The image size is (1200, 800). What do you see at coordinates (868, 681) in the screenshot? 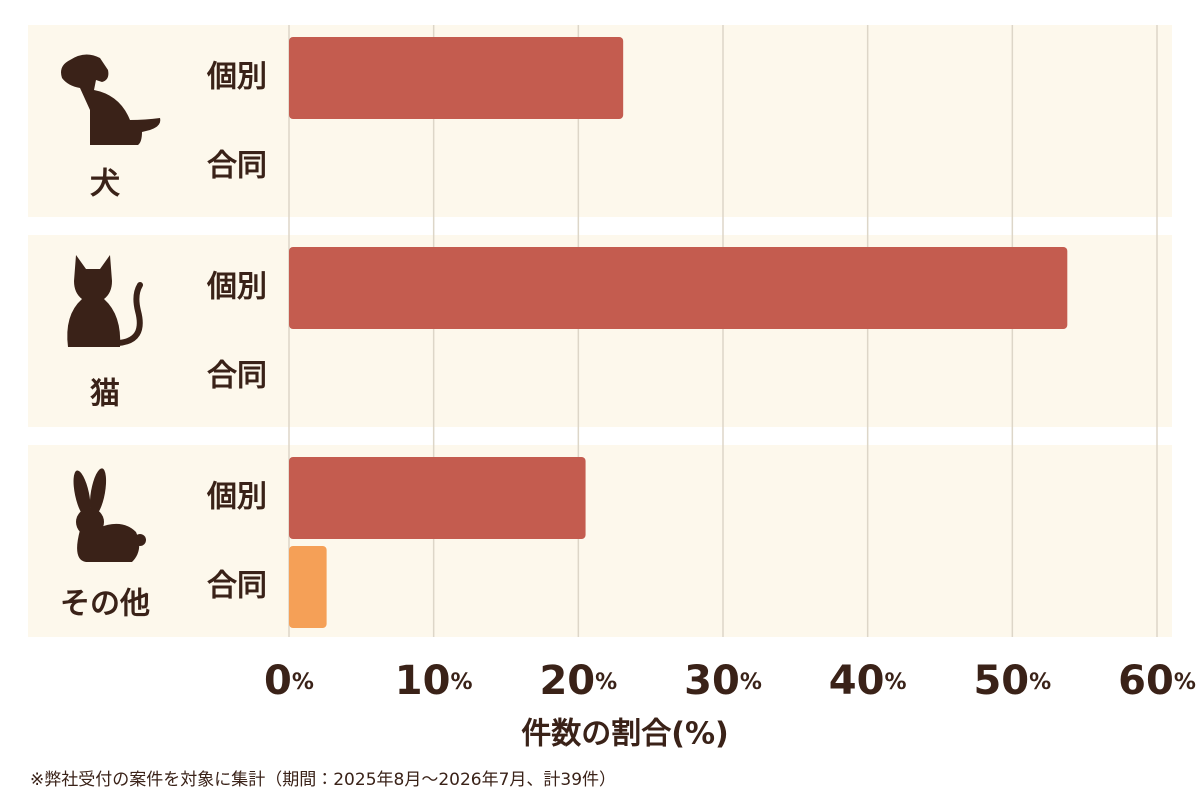
I see `x-tick-label: 40%` at bounding box center [868, 681].